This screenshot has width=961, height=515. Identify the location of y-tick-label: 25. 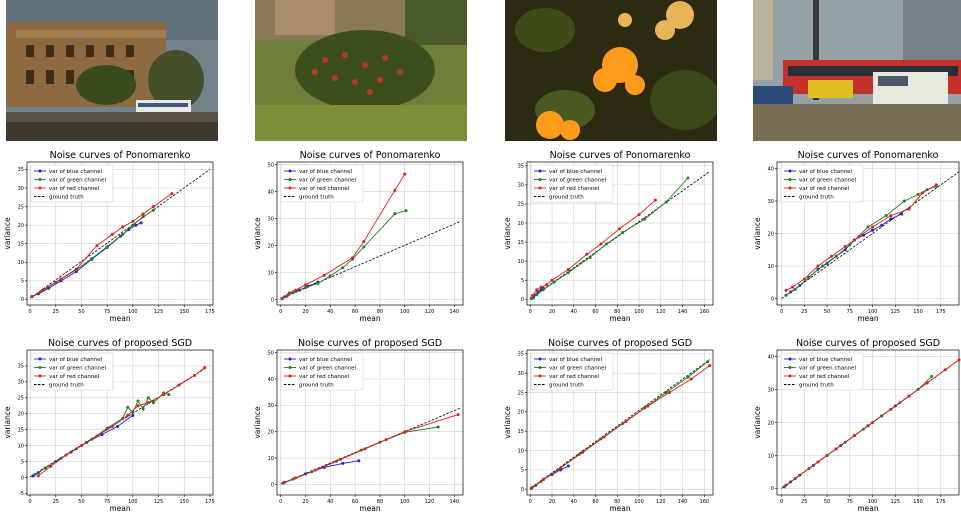
(21, 207).